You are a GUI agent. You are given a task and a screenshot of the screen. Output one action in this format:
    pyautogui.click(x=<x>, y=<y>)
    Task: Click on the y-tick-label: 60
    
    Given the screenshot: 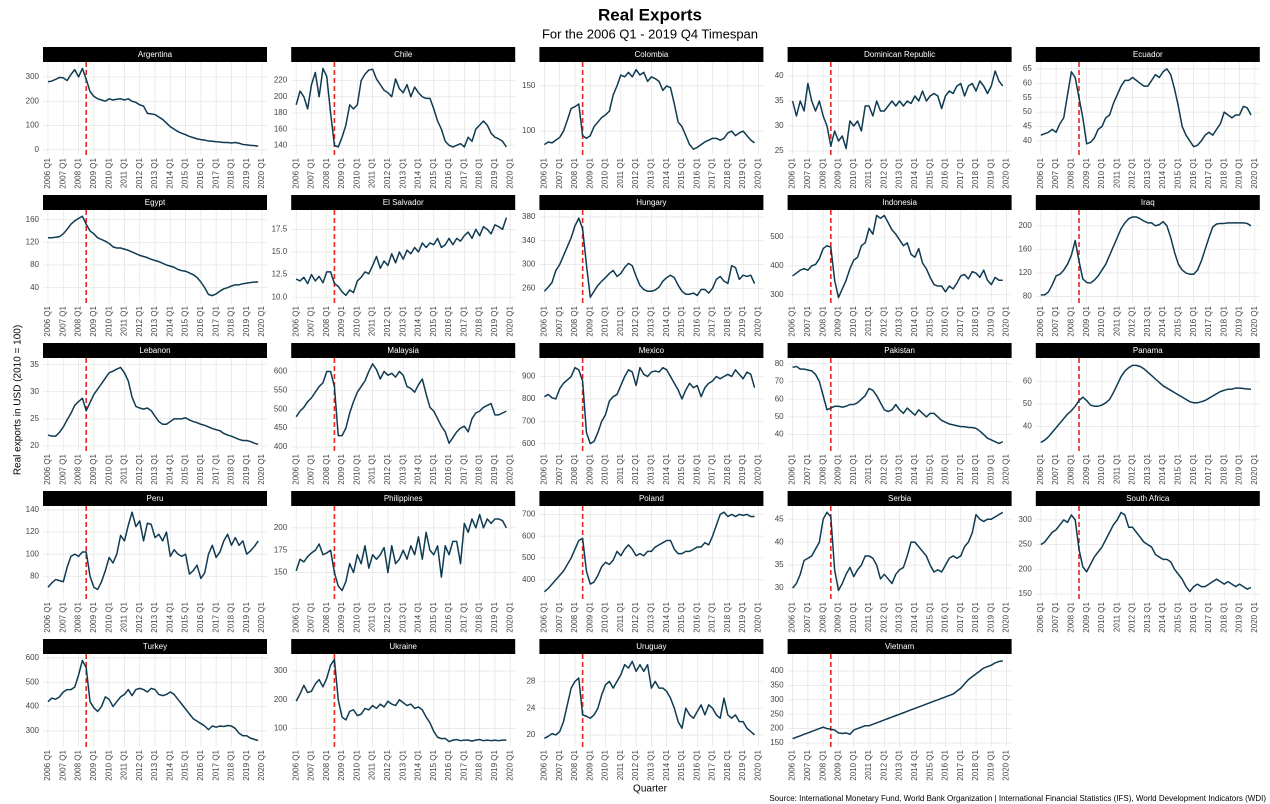 What is the action you would take?
    pyautogui.click(x=1027, y=380)
    